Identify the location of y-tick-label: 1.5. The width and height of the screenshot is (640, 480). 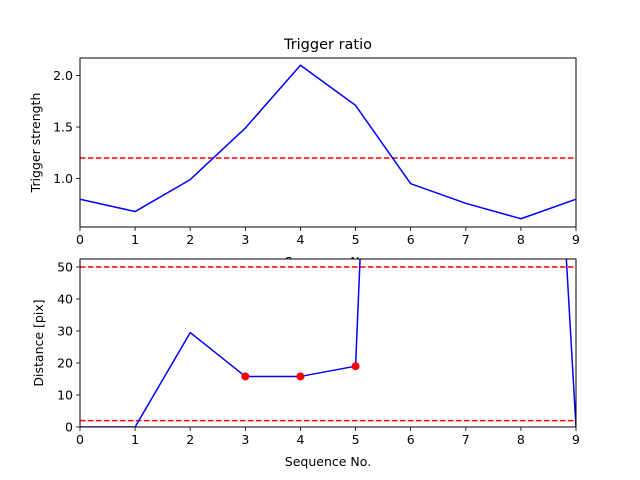
(63, 127).